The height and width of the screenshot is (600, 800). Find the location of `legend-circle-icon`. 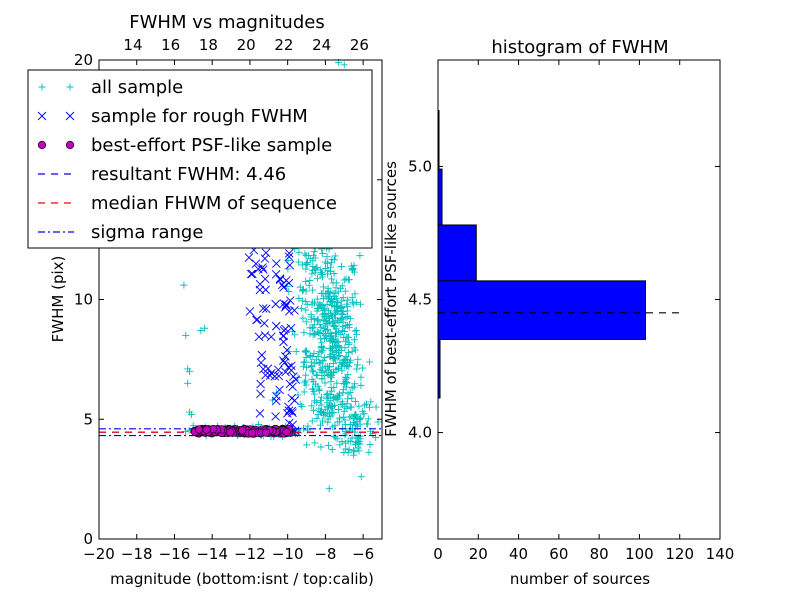

legend-circle-icon is located at coordinates (70, 145).